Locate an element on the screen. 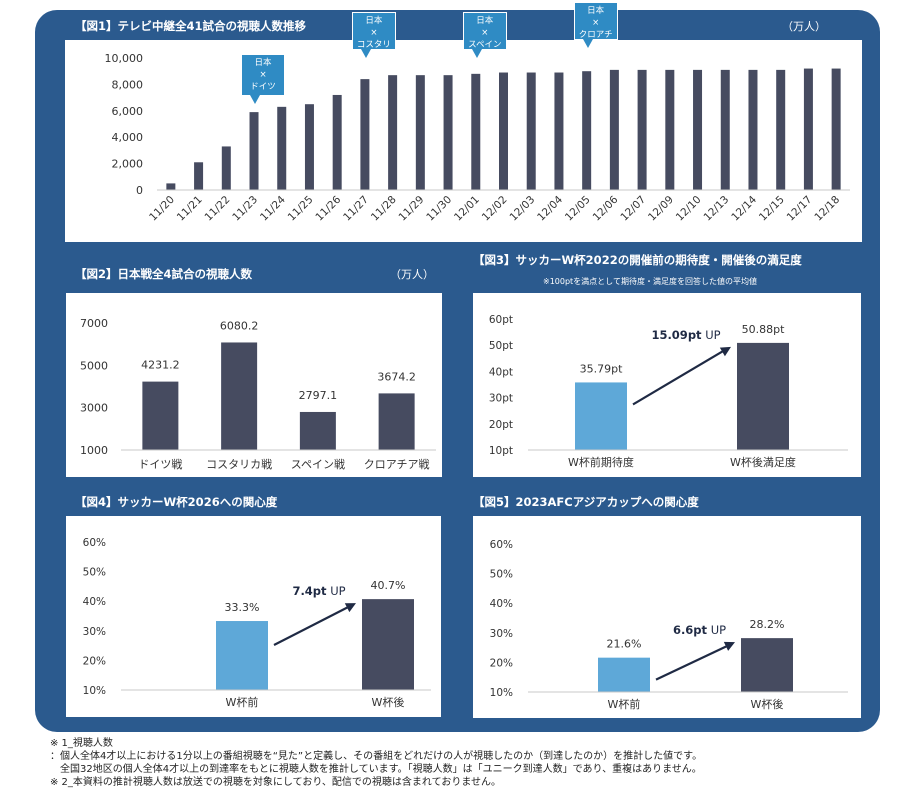 This screenshot has width=900, height=803. y-tick-label: 10,000 is located at coordinates (124, 58).